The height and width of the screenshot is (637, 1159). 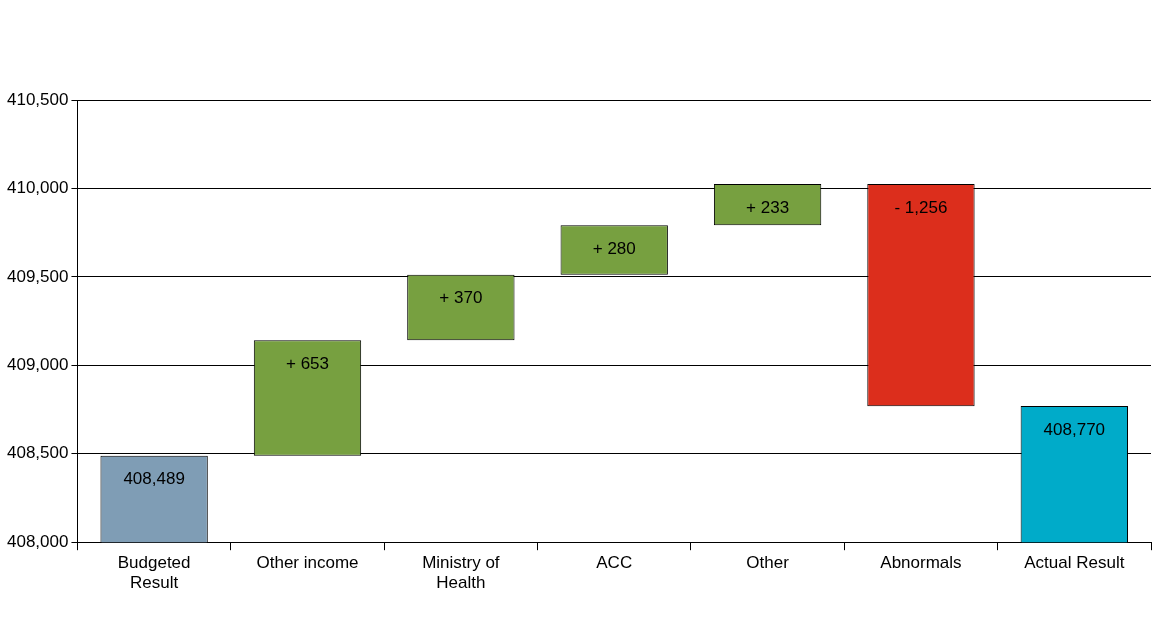 What do you see at coordinates (154, 563) in the screenshot?
I see `category-label: Budgeted` at bounding box center [154, 563].